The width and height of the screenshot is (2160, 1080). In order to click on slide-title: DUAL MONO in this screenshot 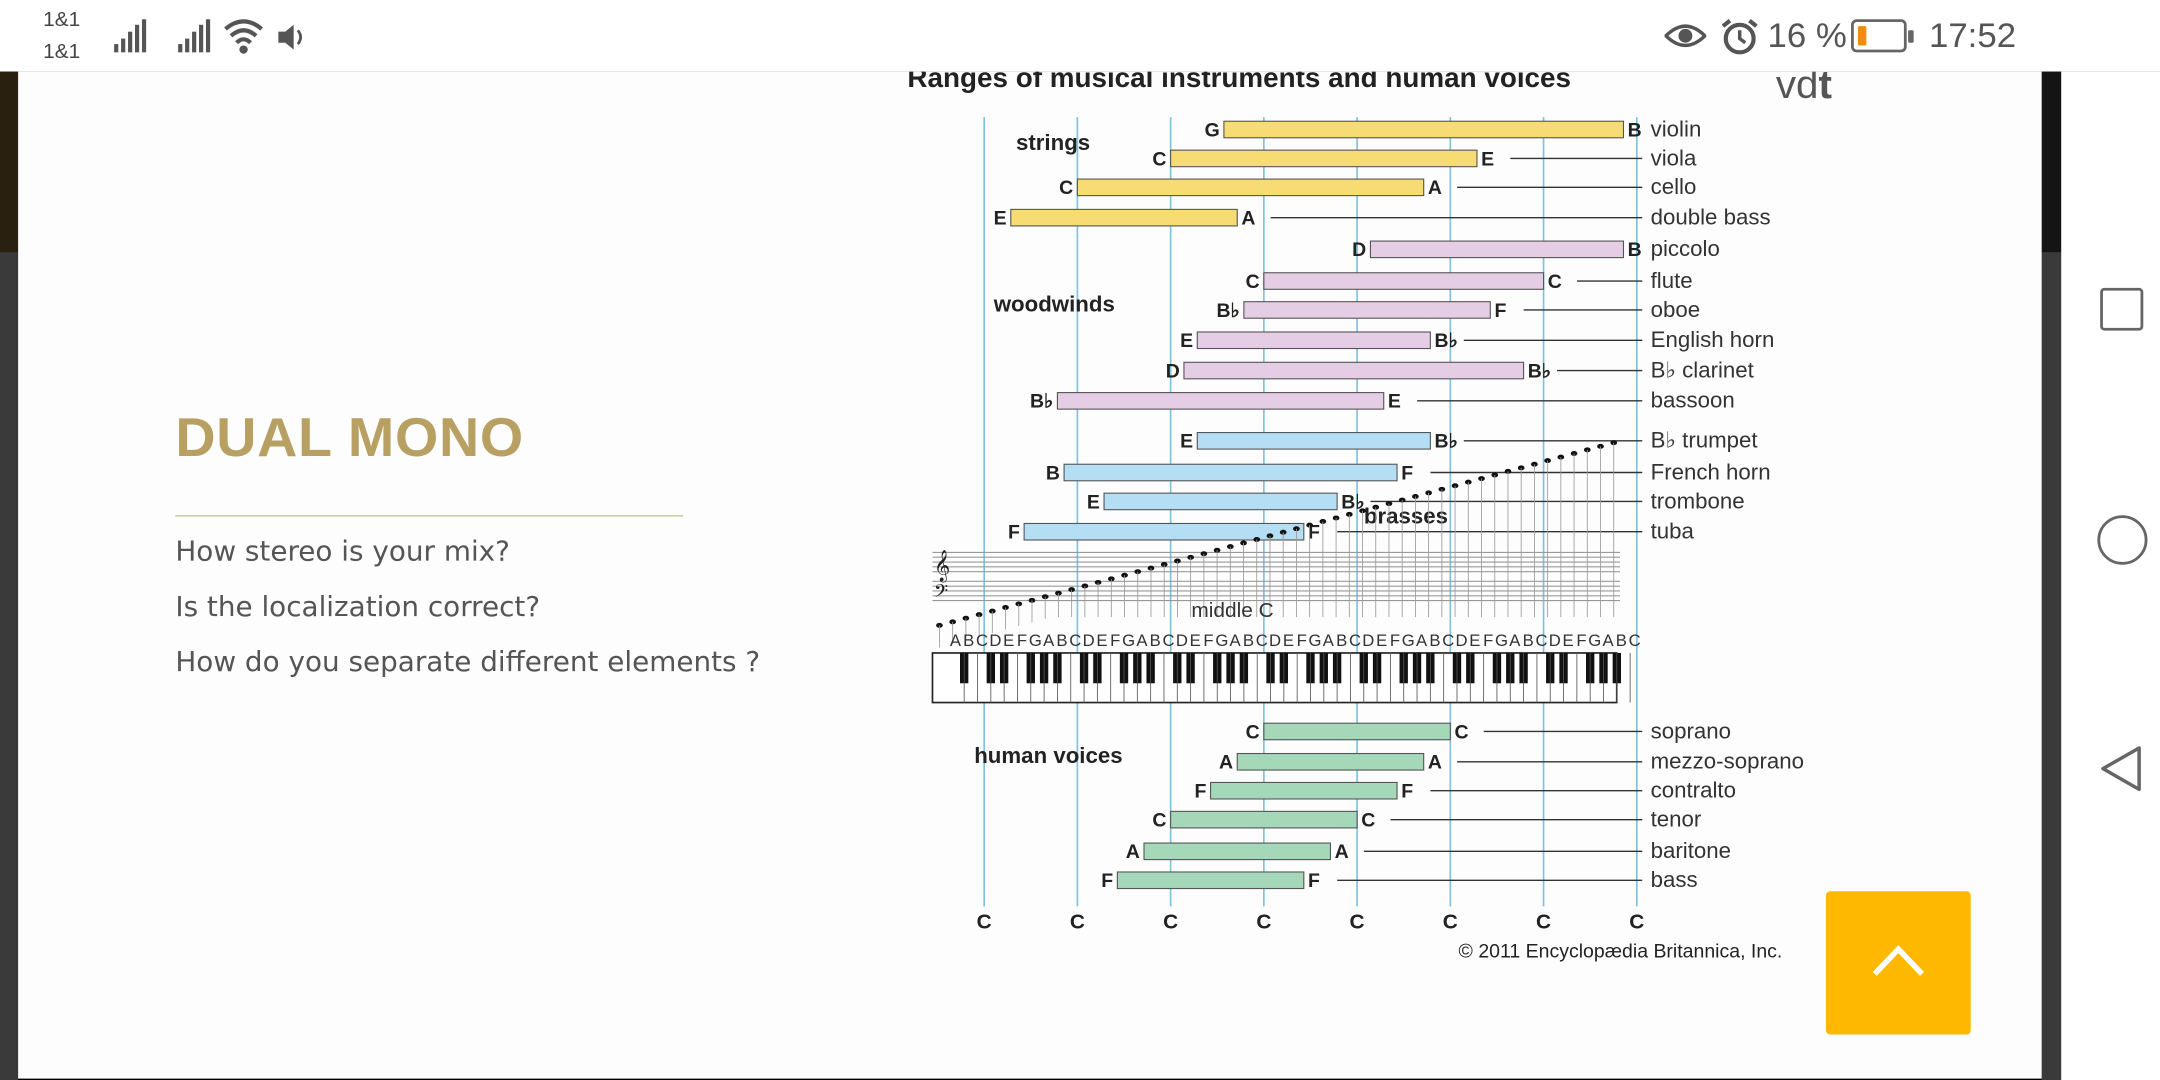, I will do `click(349, 438)`.